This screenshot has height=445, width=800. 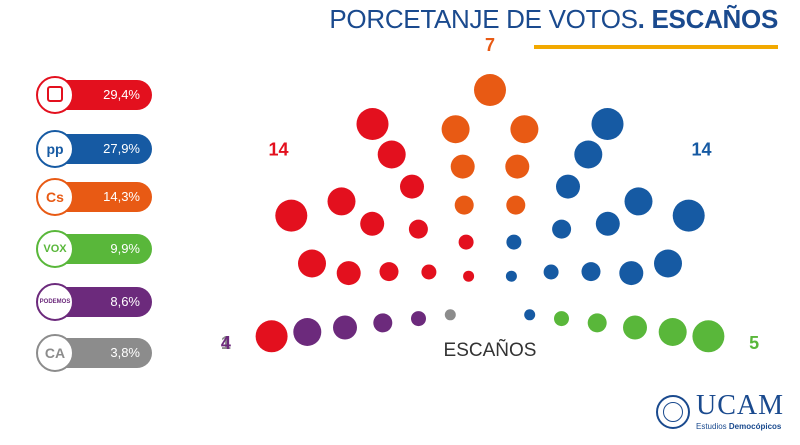 I want to click on vox-logo-icon: VOX, so click(x=55, y=249).